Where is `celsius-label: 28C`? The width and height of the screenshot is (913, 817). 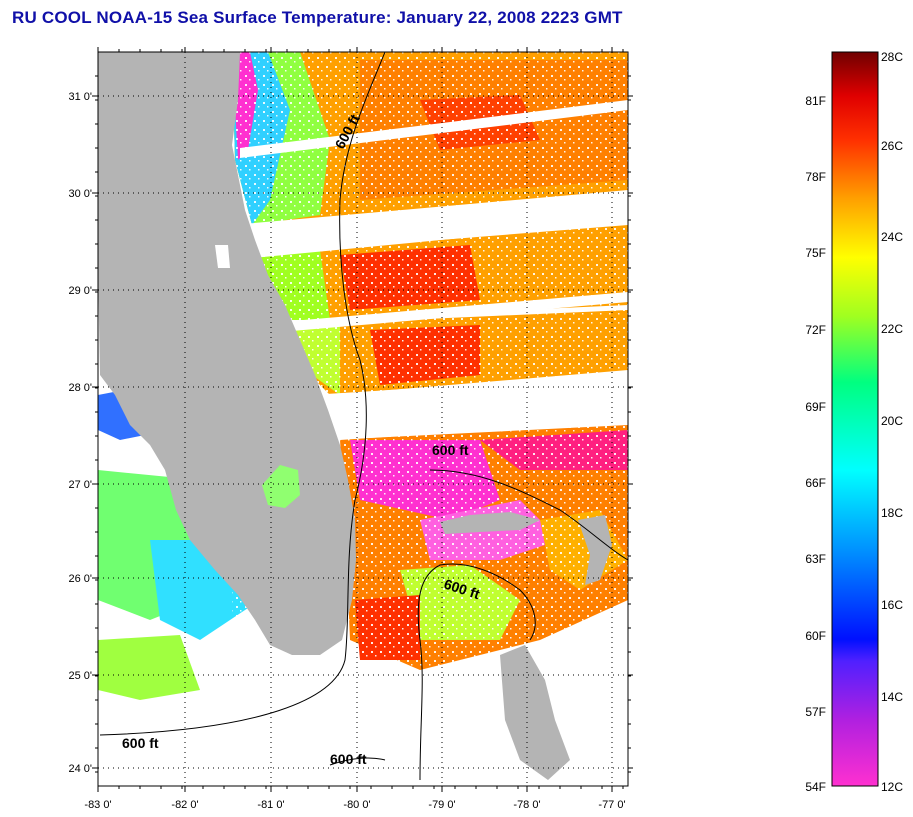
celsius-label: 28C is located at coordinates (892, 57).